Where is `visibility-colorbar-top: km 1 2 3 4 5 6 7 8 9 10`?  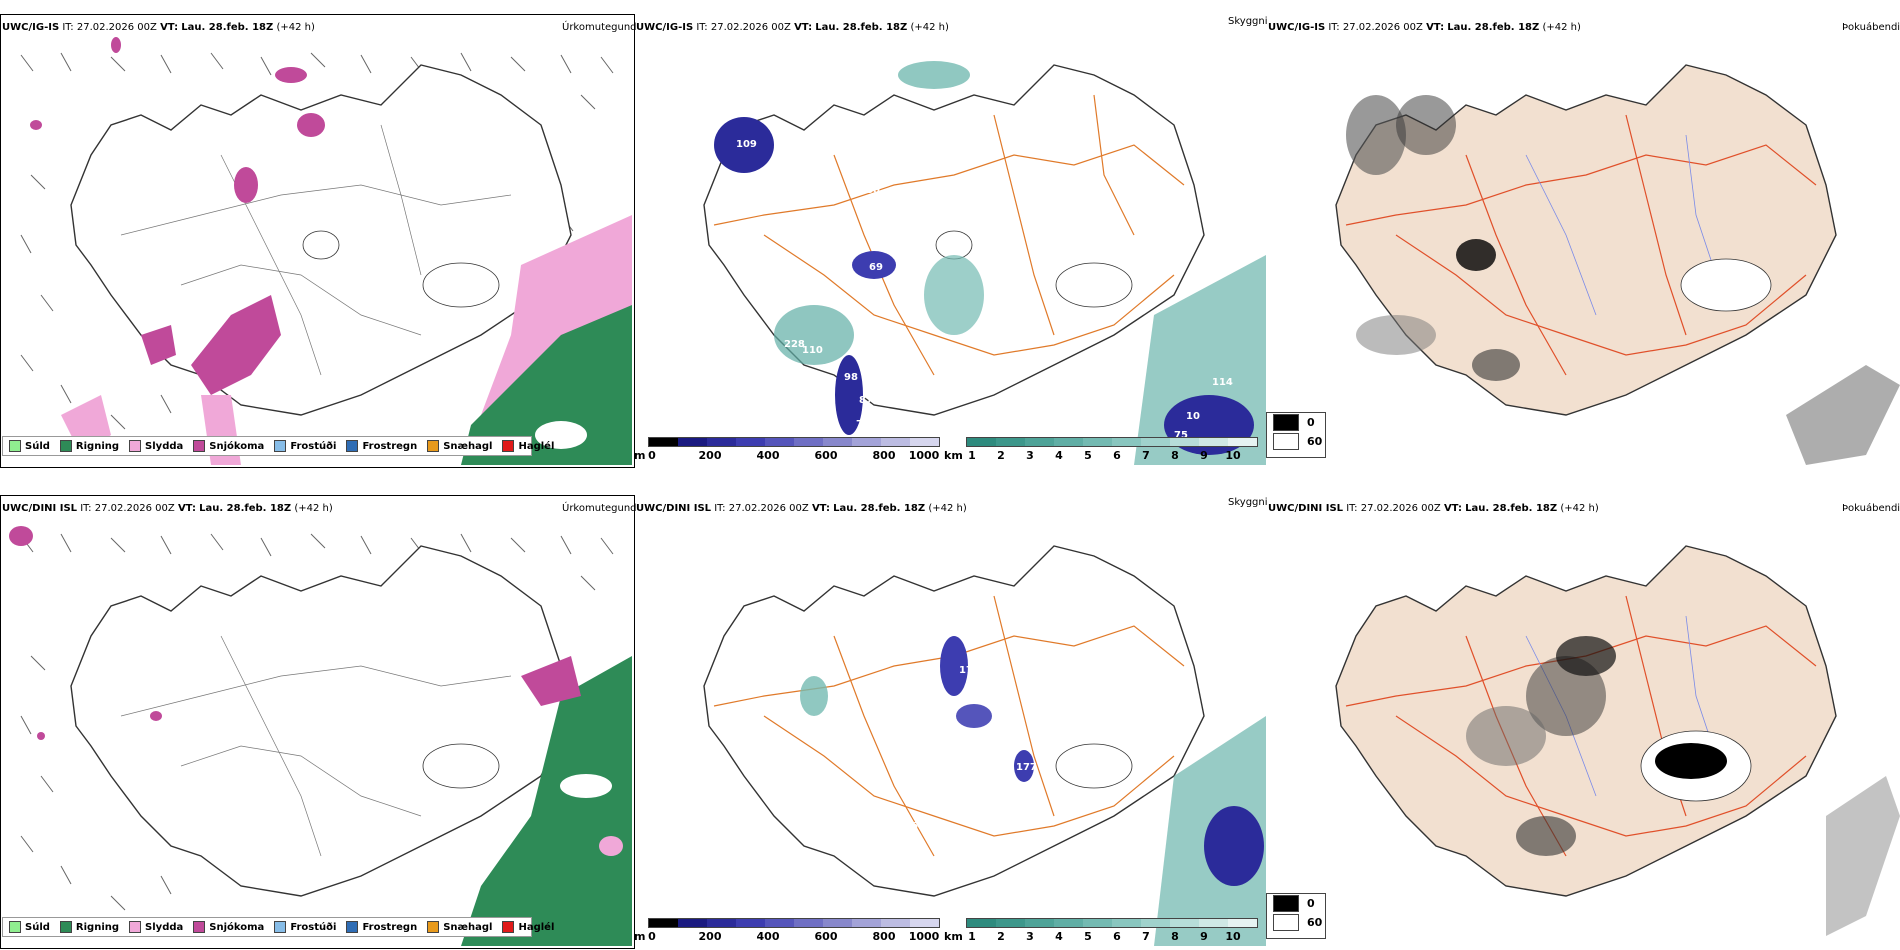 visibility-colorbar-top: km 1 2 3 4 5 6 7 8 9 10 is located at coordinates (1104, 450).